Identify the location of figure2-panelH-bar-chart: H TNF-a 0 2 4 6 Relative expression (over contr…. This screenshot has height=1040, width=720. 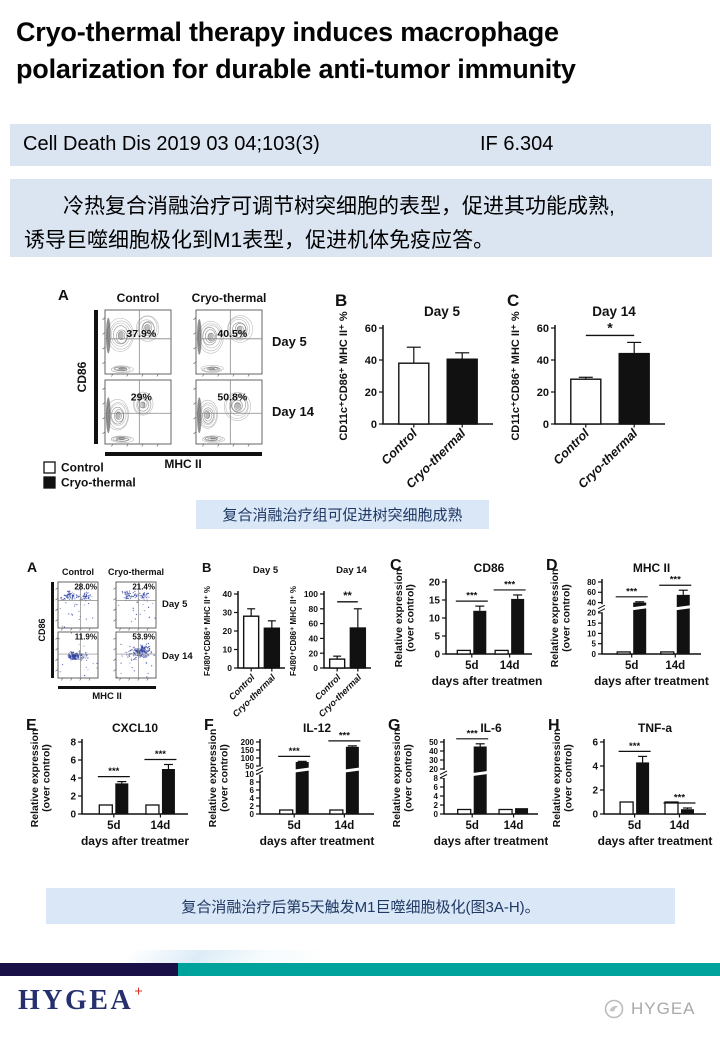
(632, 795).